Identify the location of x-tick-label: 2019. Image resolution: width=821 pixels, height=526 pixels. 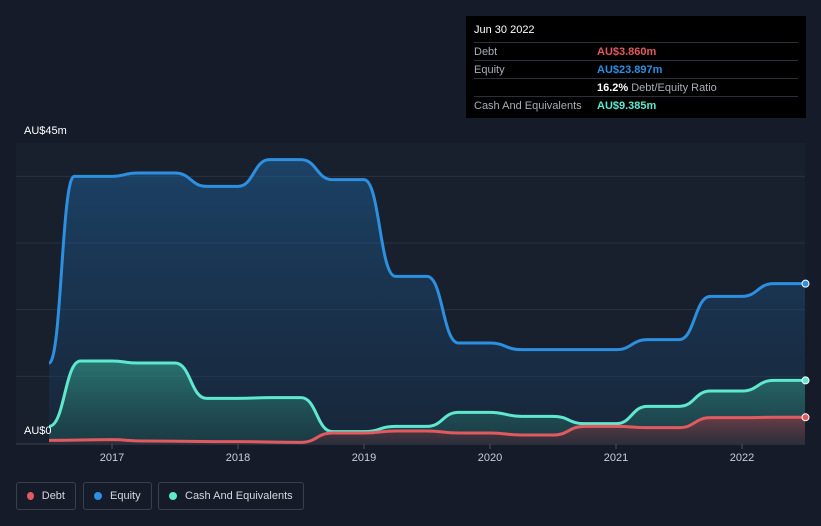
(364, 458).